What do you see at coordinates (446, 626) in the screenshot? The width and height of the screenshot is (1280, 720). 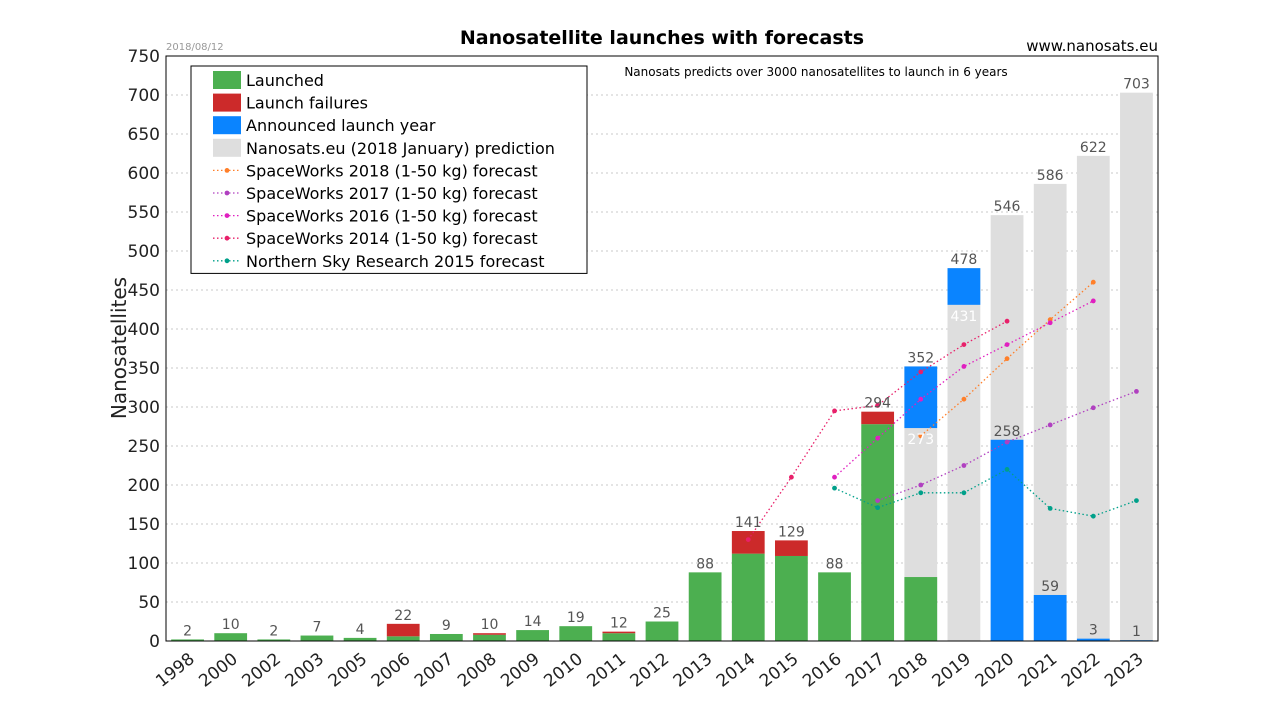 I see `data-label: 9` at bounding box center [446, 626].